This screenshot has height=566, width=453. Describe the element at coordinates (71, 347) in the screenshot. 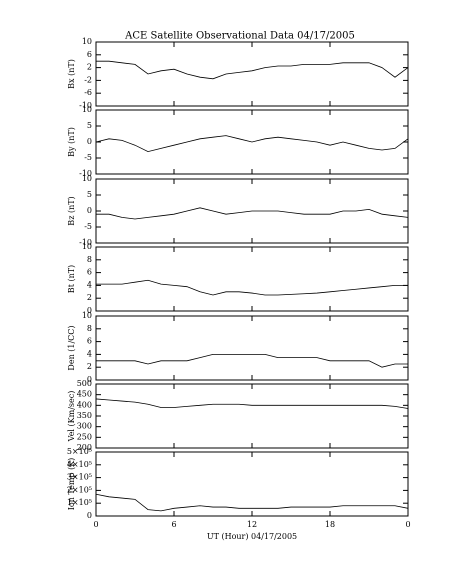

I see `y-axis-label: Den (1/CC)` at that location.